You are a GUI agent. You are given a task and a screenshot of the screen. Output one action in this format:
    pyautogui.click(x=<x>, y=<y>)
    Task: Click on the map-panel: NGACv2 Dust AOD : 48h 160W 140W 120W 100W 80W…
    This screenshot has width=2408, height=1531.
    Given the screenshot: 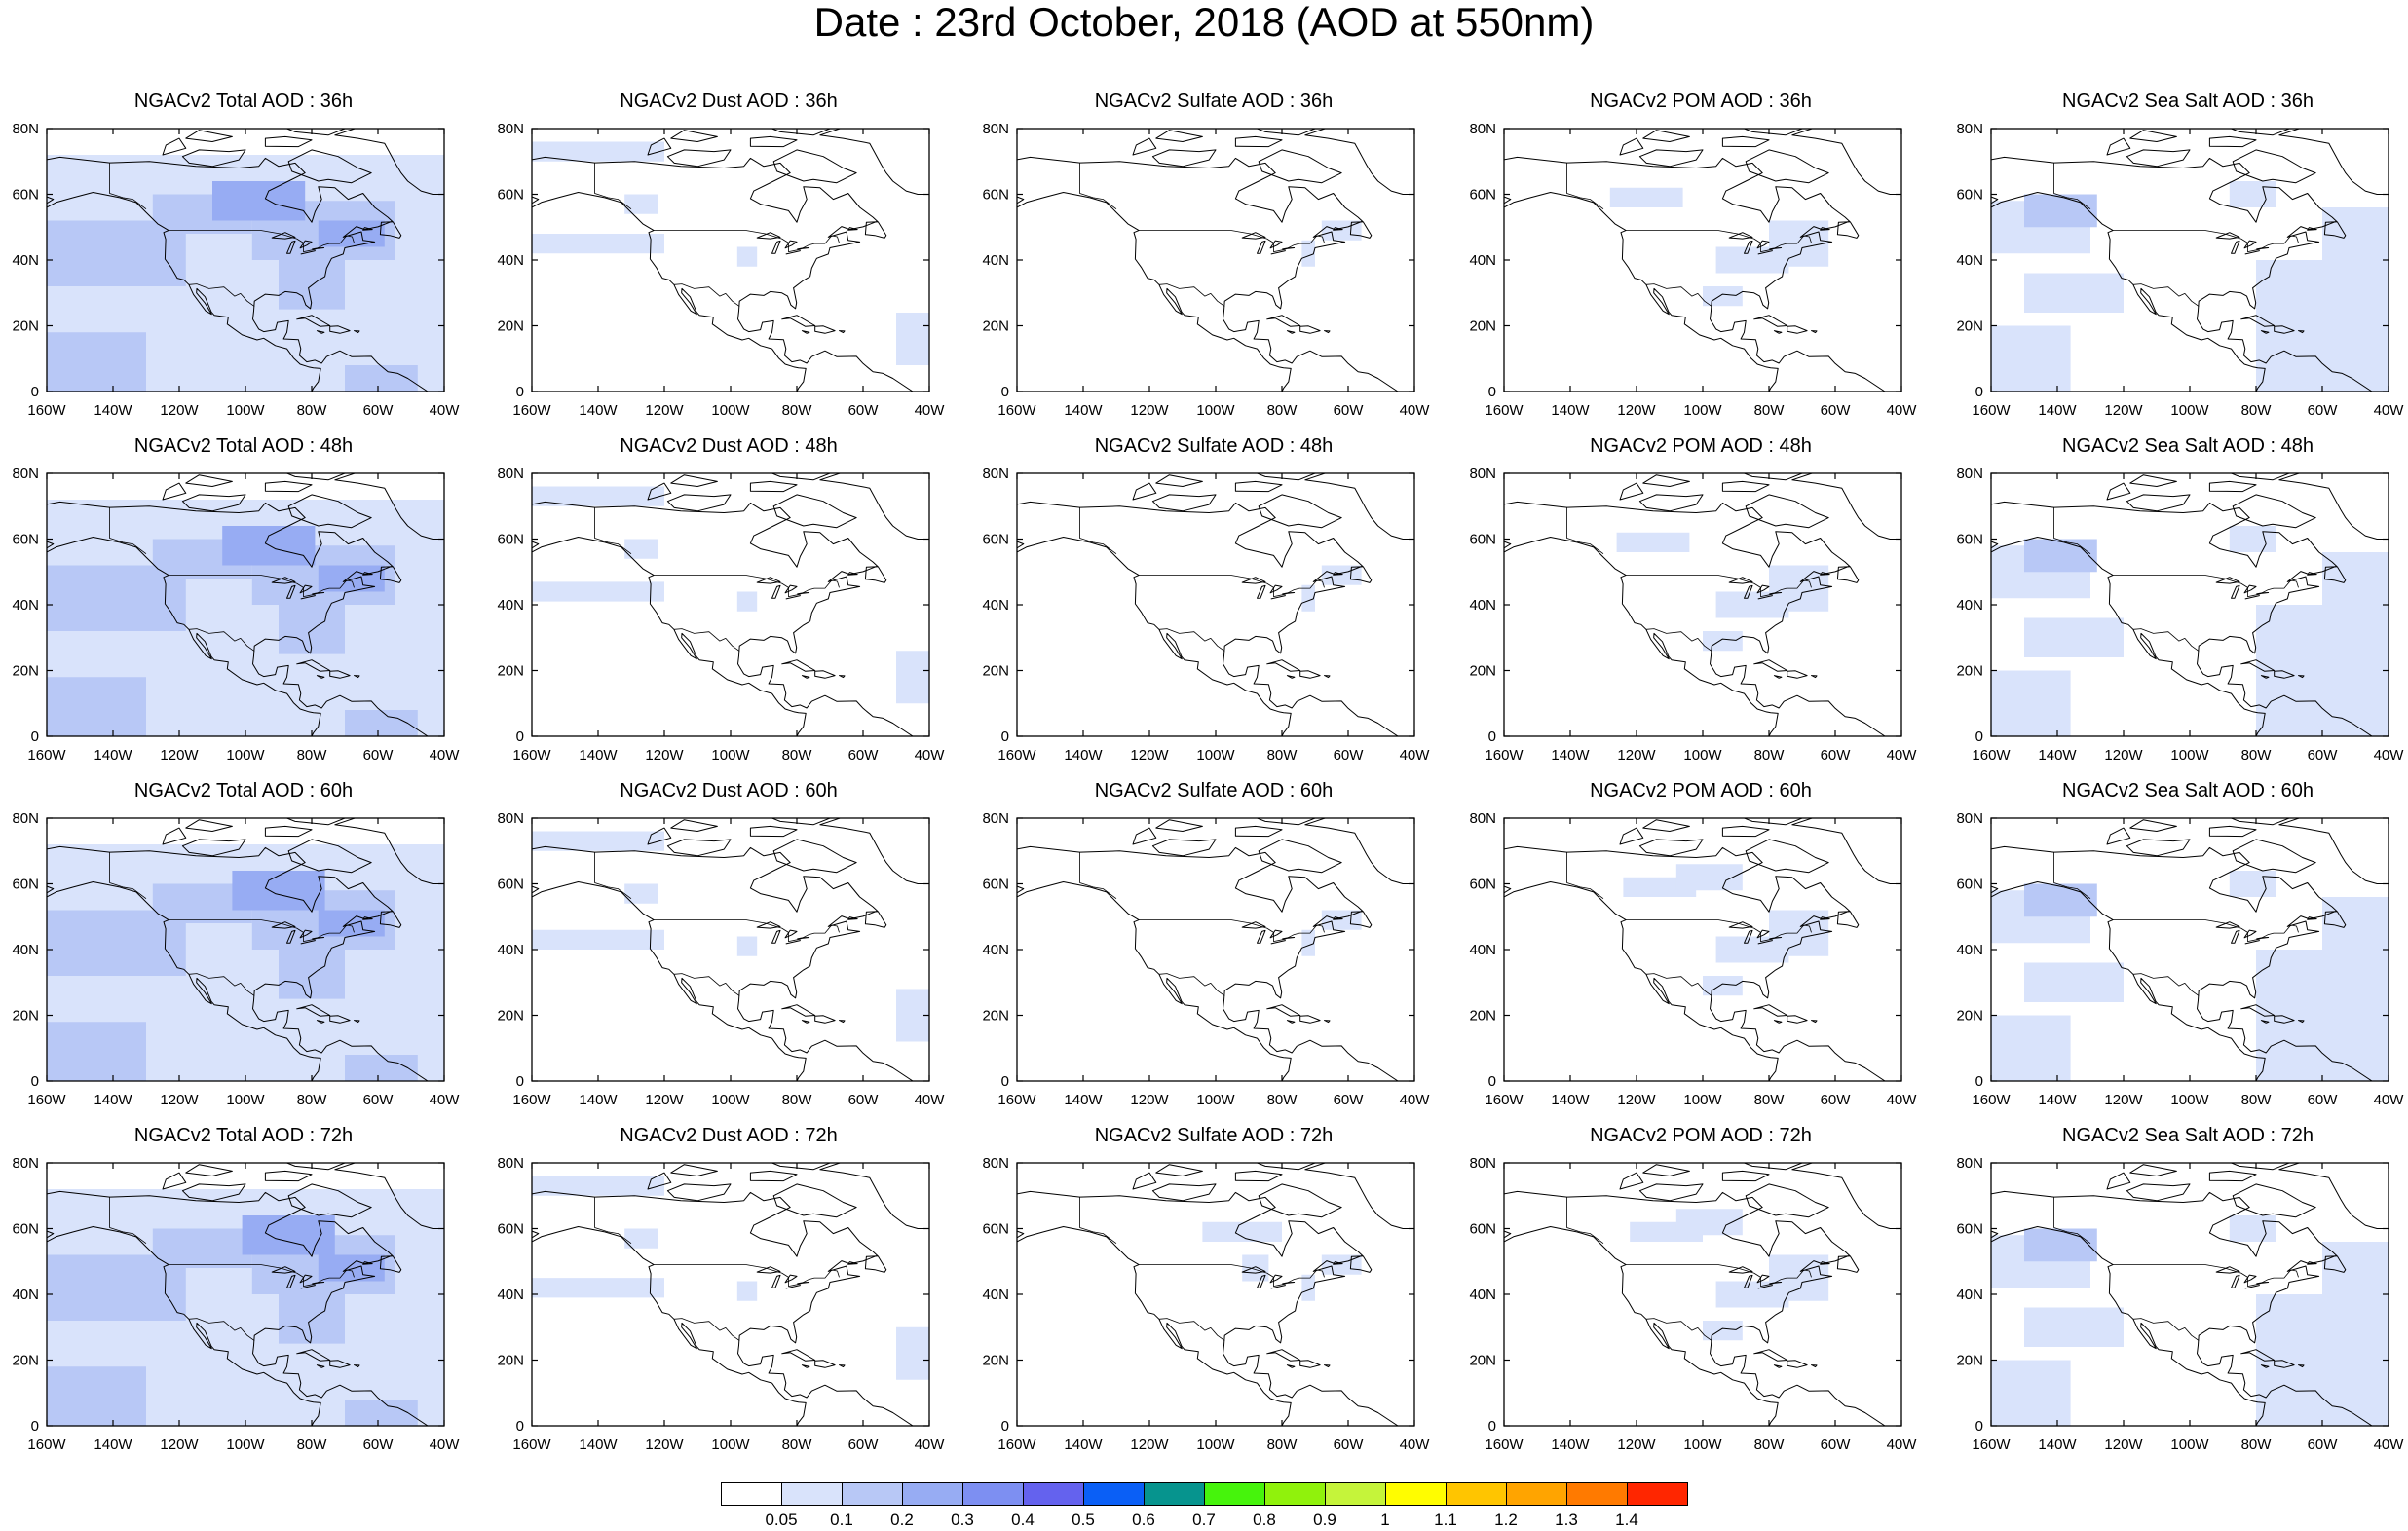 What is the action you would take?
    pyautogui.click(x=728, y=599)
    